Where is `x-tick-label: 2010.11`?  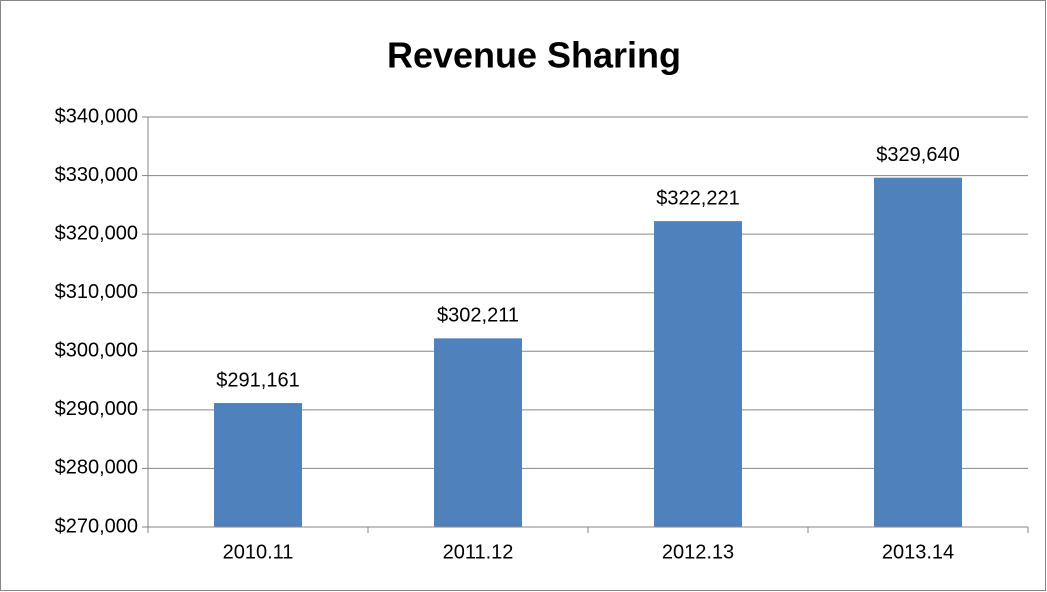
x-tick-label: 2010.11 is located at coordinates (258, 552).